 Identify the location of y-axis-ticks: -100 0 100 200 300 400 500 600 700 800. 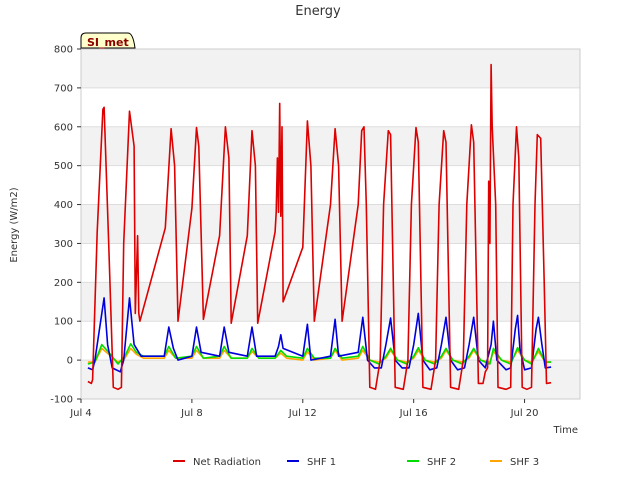
(65, 225).